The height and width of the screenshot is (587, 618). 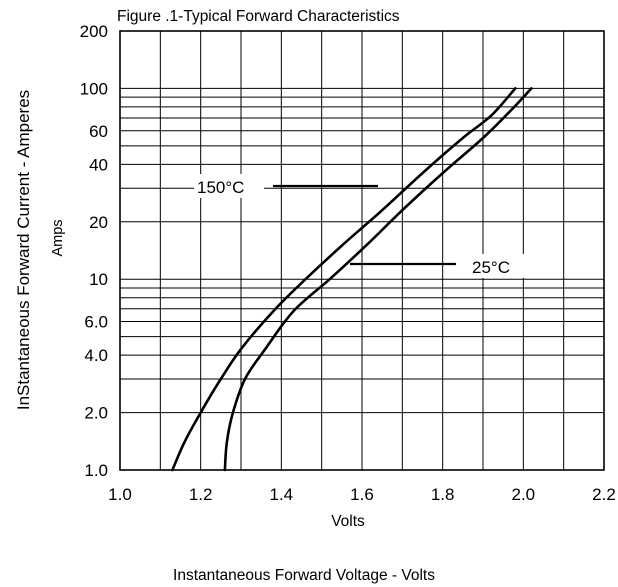 I want to click on y-tick-label: 20, so click(x=98, y=222).